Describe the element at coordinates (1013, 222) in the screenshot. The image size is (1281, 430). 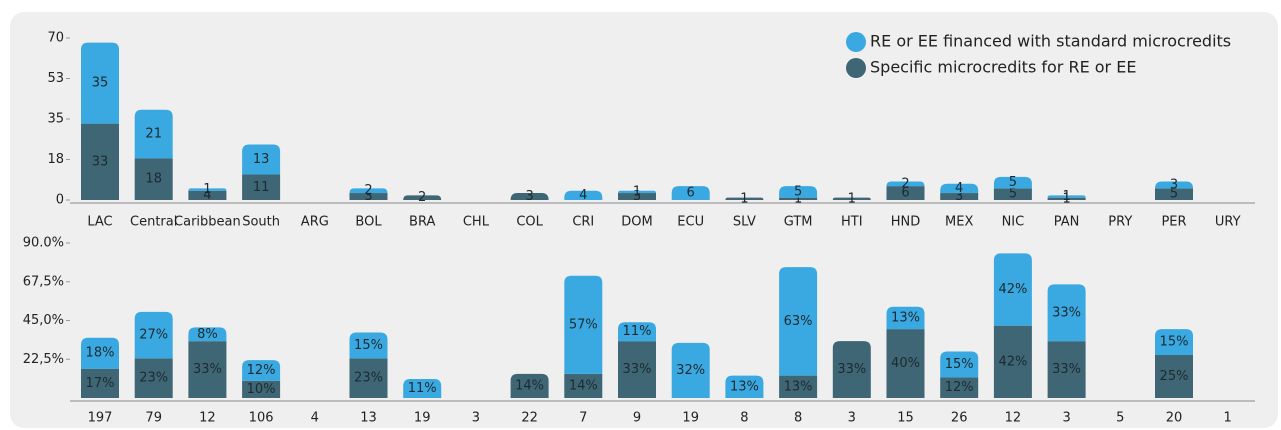
I see `x-tick-label: NIC` at that location.